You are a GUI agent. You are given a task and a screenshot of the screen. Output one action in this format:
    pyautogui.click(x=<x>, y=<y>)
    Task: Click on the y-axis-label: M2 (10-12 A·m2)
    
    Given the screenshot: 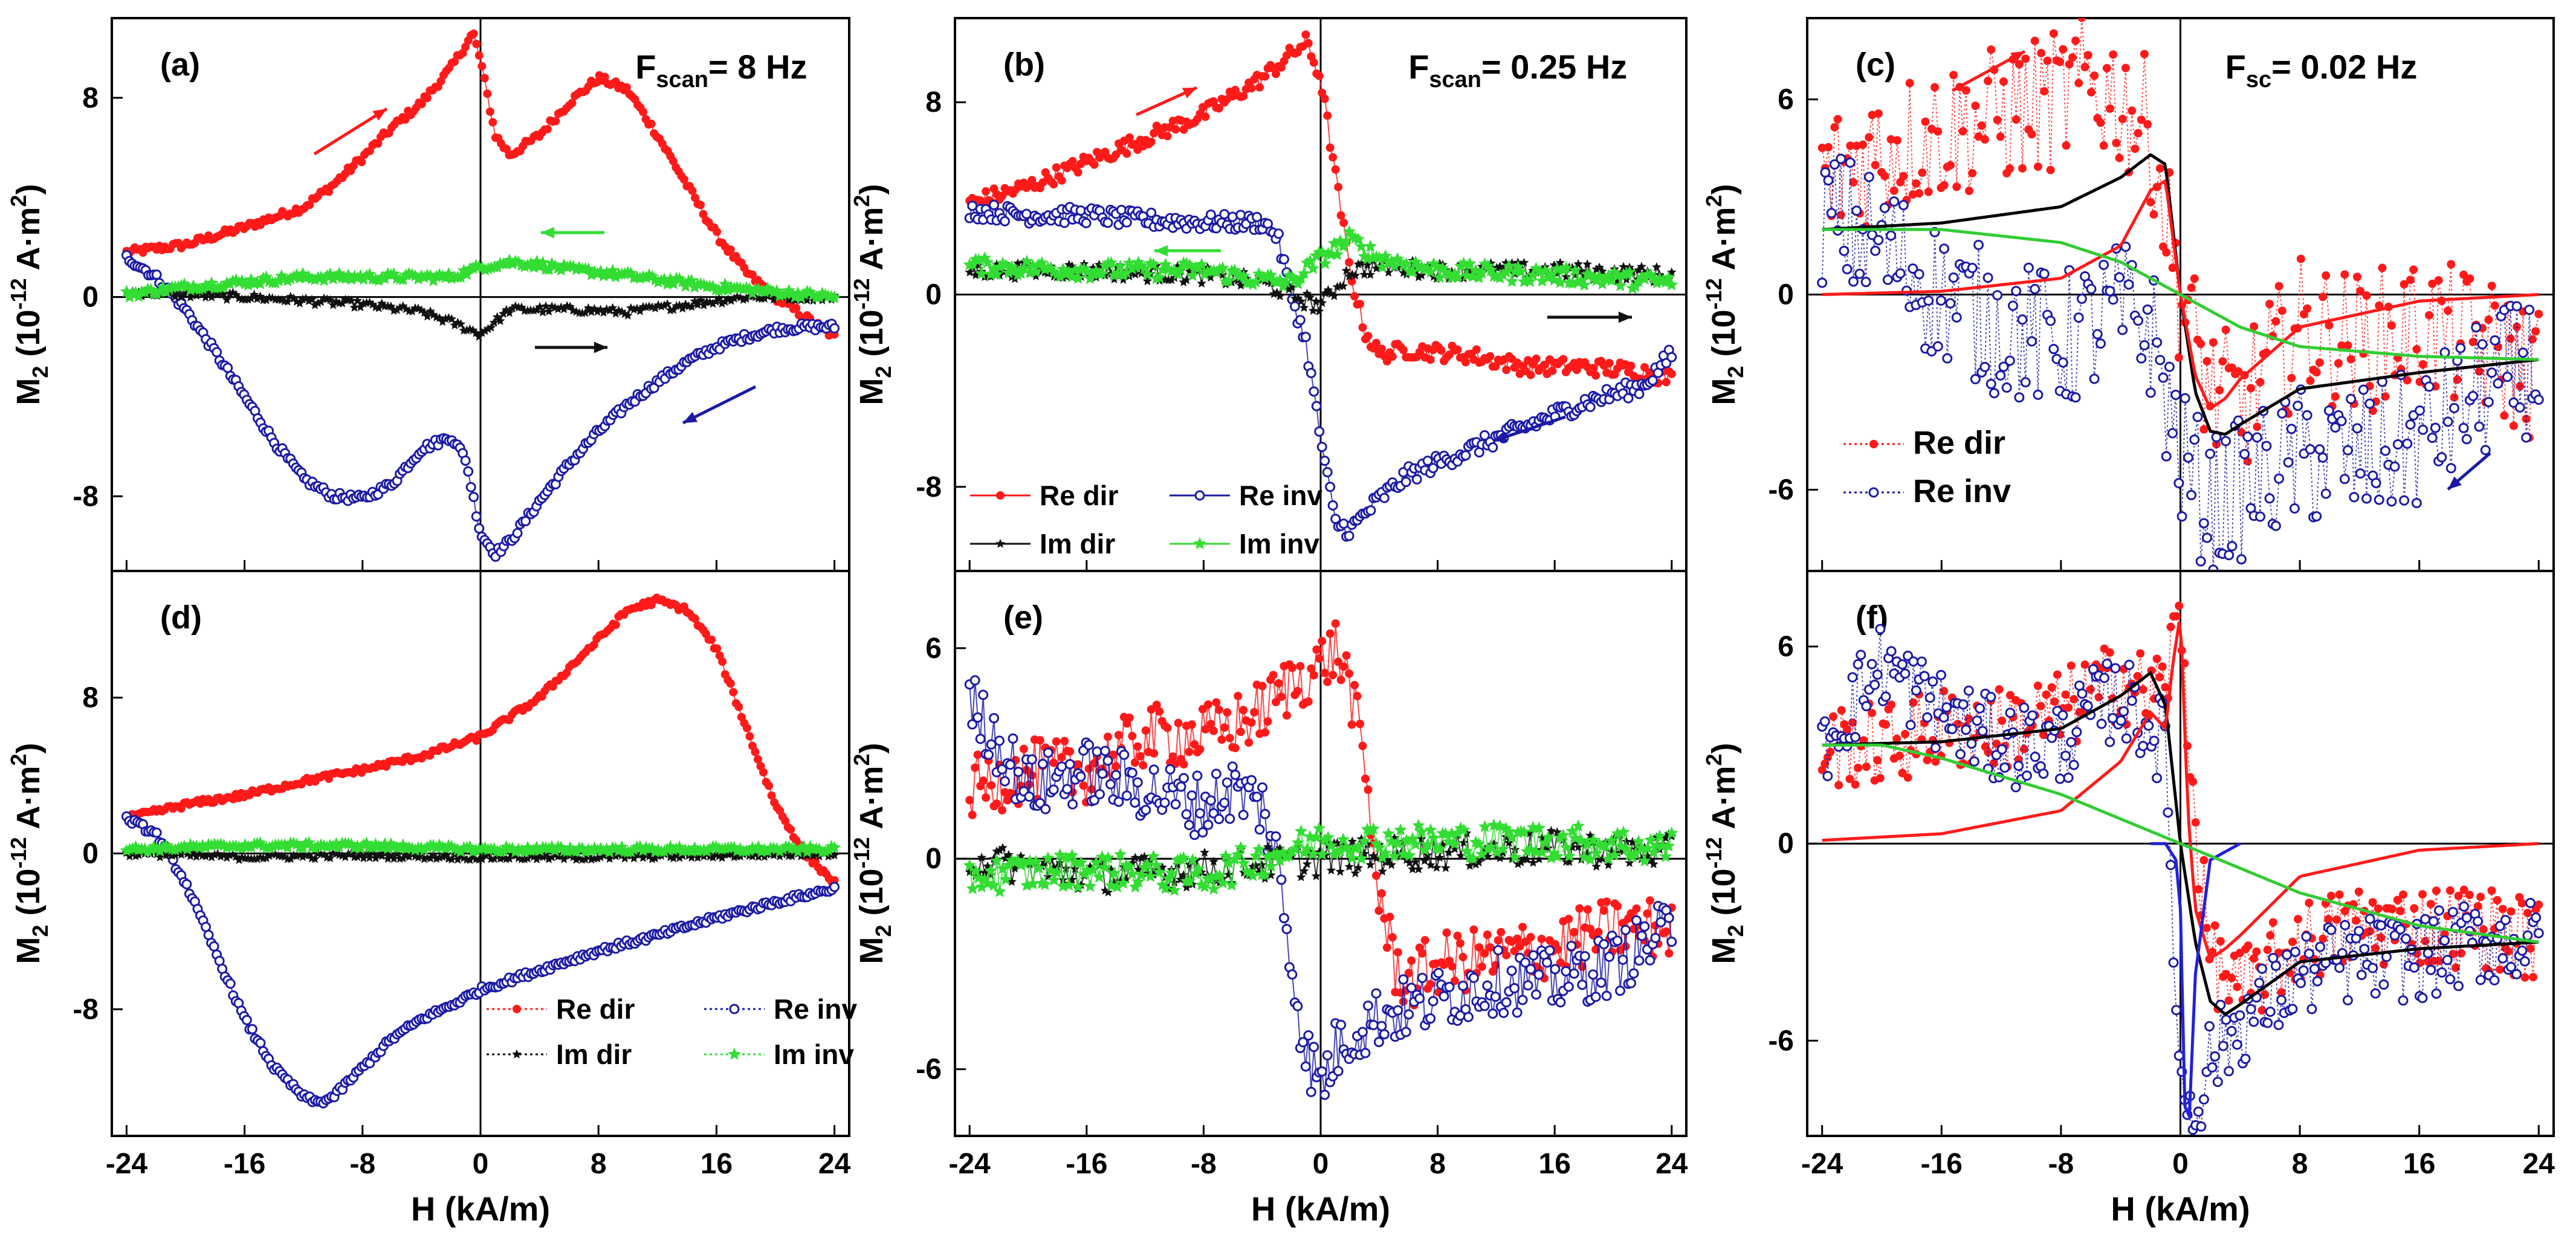 What is the action you would take?
    pyautogui.click(x=1725, y=294)
    